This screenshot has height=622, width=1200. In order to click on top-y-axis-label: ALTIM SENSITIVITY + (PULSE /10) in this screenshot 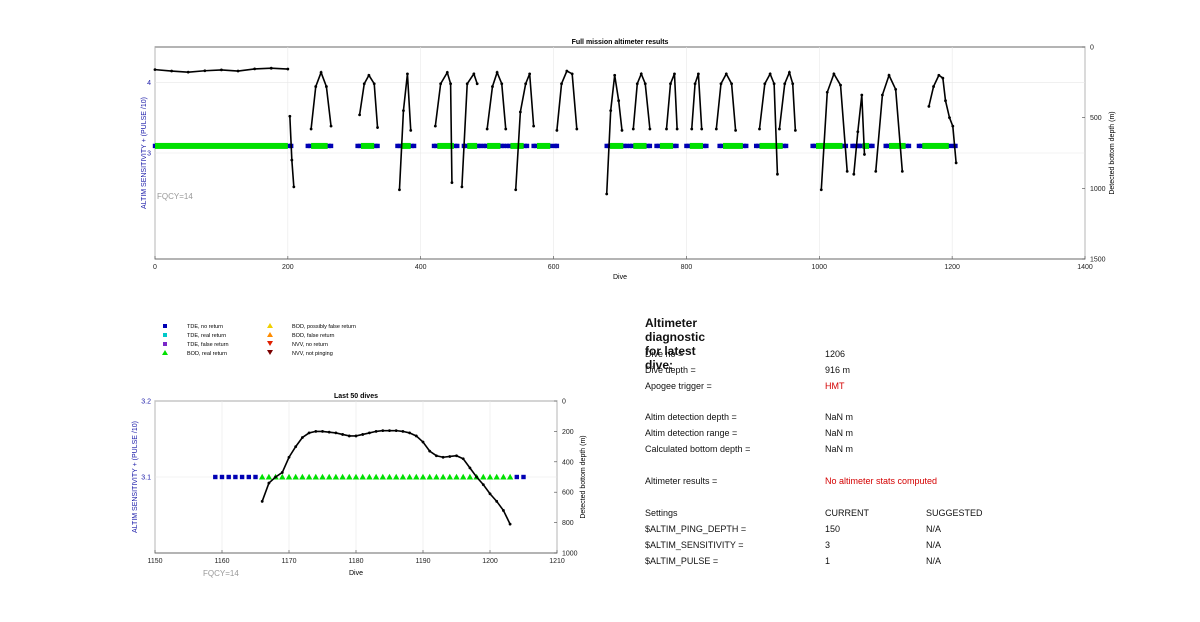, I will do `click(144, 153)`.